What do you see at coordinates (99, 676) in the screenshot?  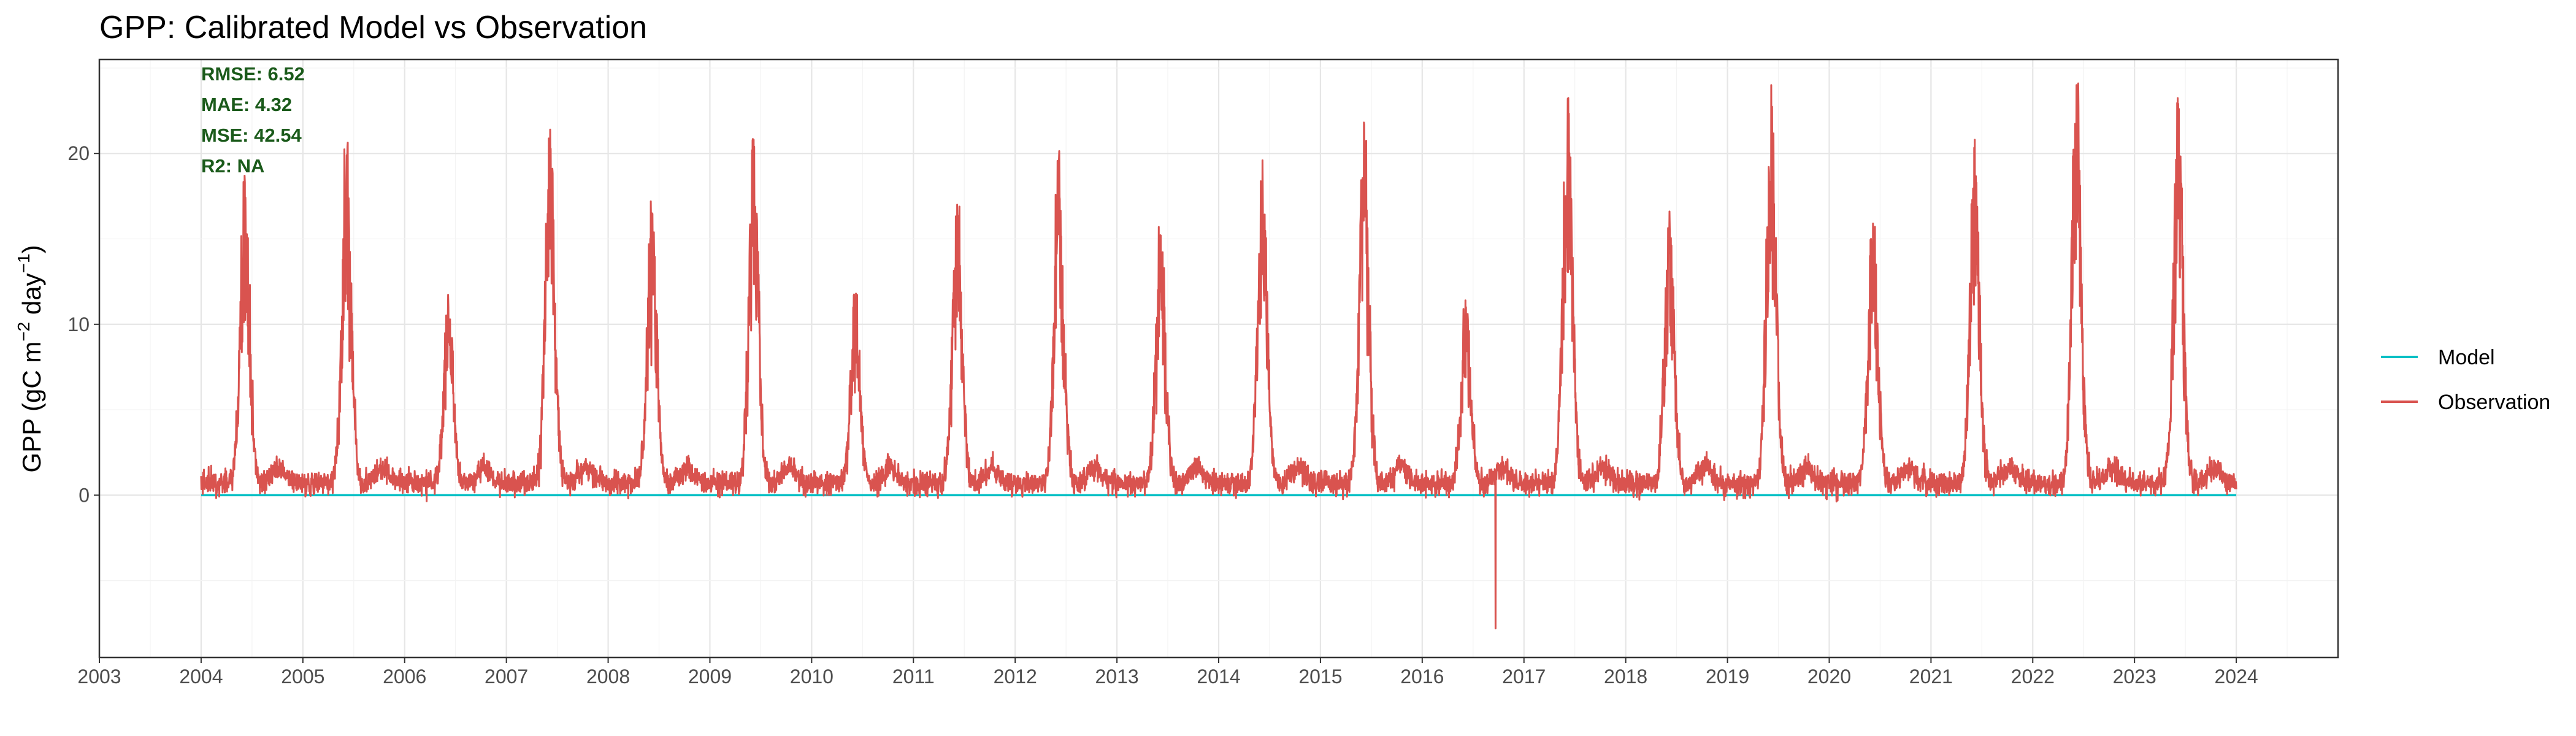 I see `x-tick-label: 2003` at bounding box center [99, 676].